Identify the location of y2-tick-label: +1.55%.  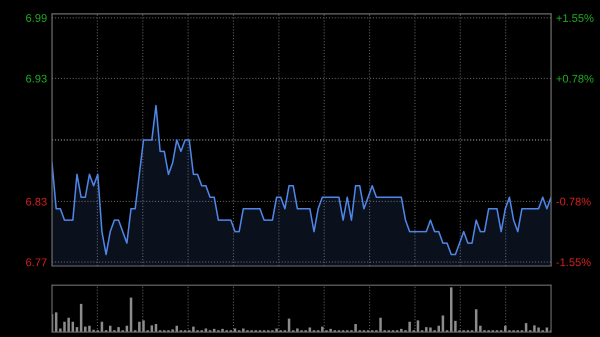
(575, 18).